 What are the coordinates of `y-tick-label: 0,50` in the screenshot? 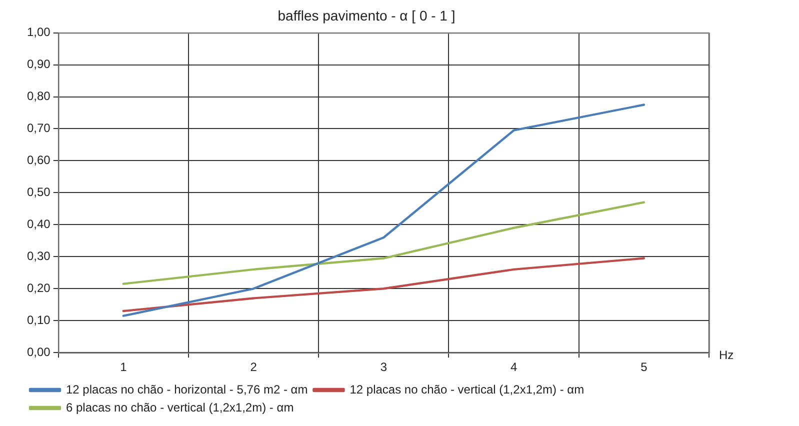 It's located at (38, 192).